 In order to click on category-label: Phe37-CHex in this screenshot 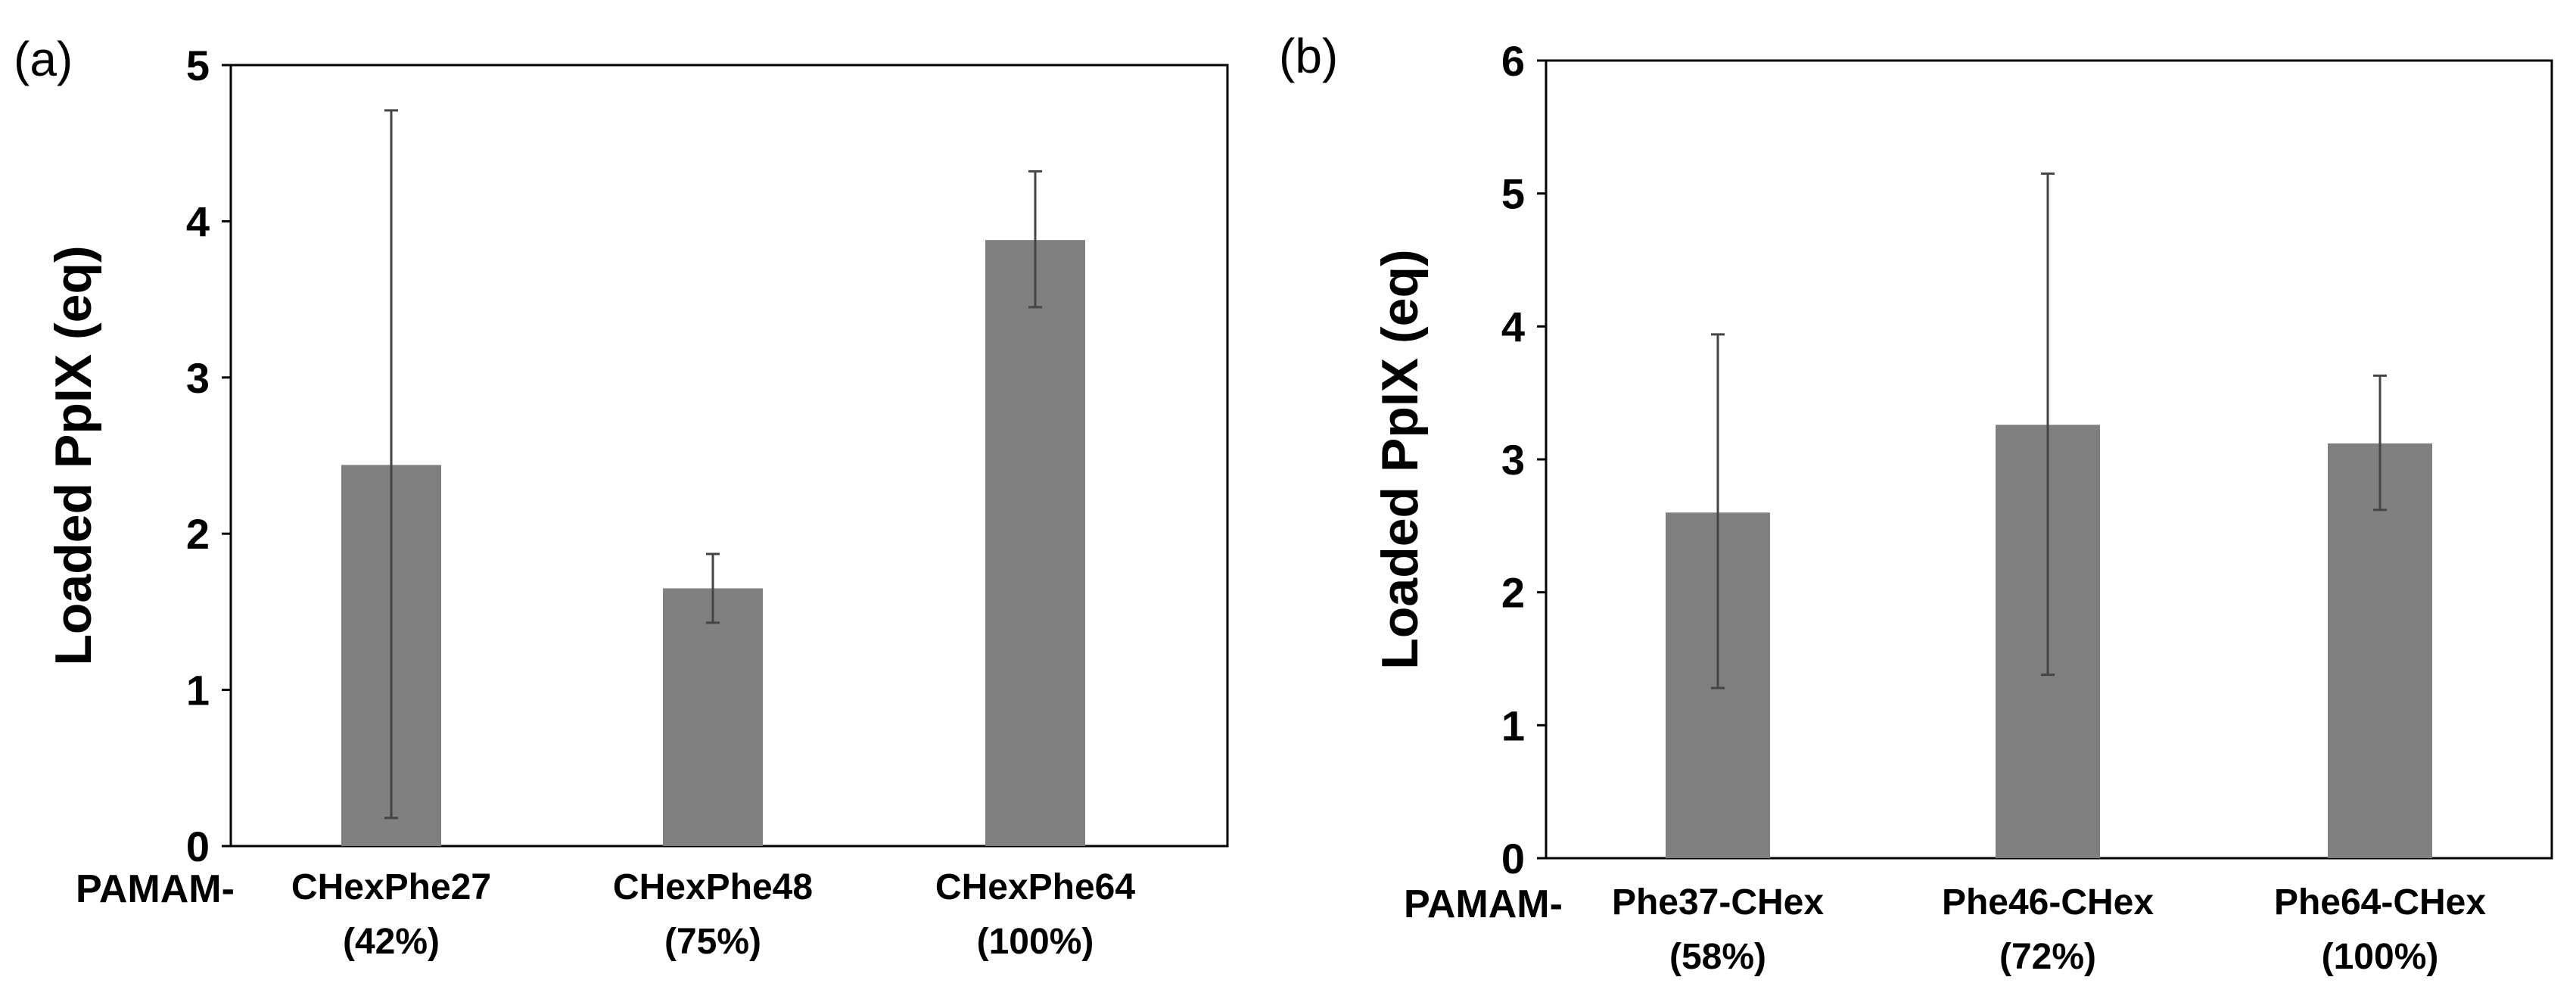, I will do `click(1718, 902)`.